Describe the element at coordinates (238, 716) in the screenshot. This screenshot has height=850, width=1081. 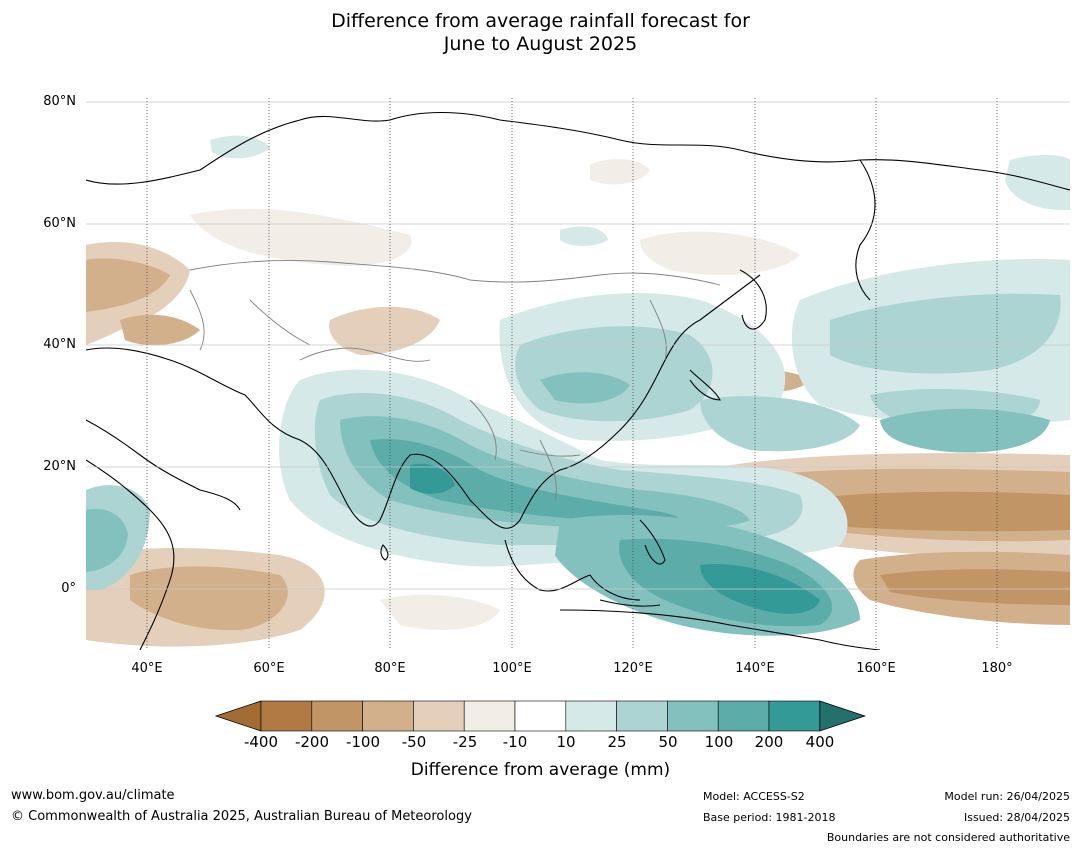
I see `colorbar-extend-low` at that location.